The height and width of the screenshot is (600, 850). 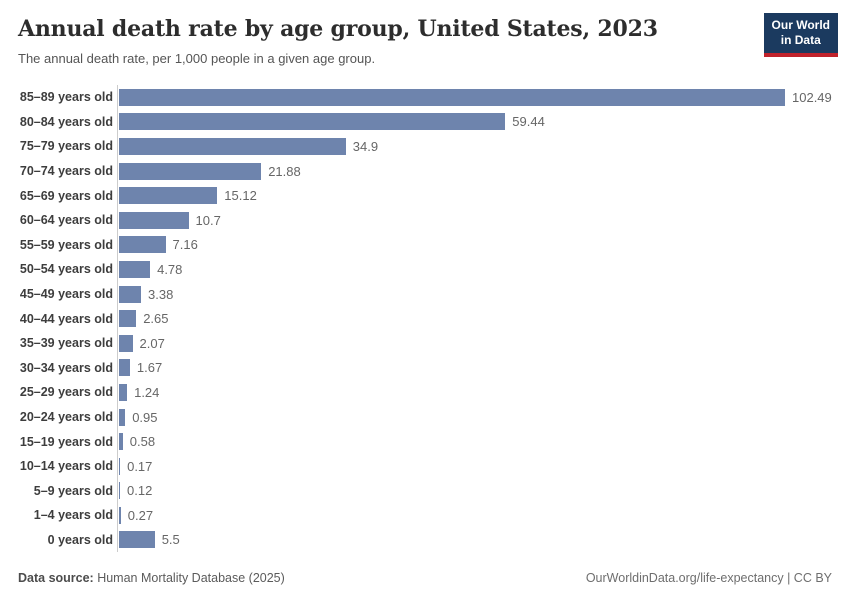 I want to click on age-group-label: 60–64 years old, so click(x=66, y=220).